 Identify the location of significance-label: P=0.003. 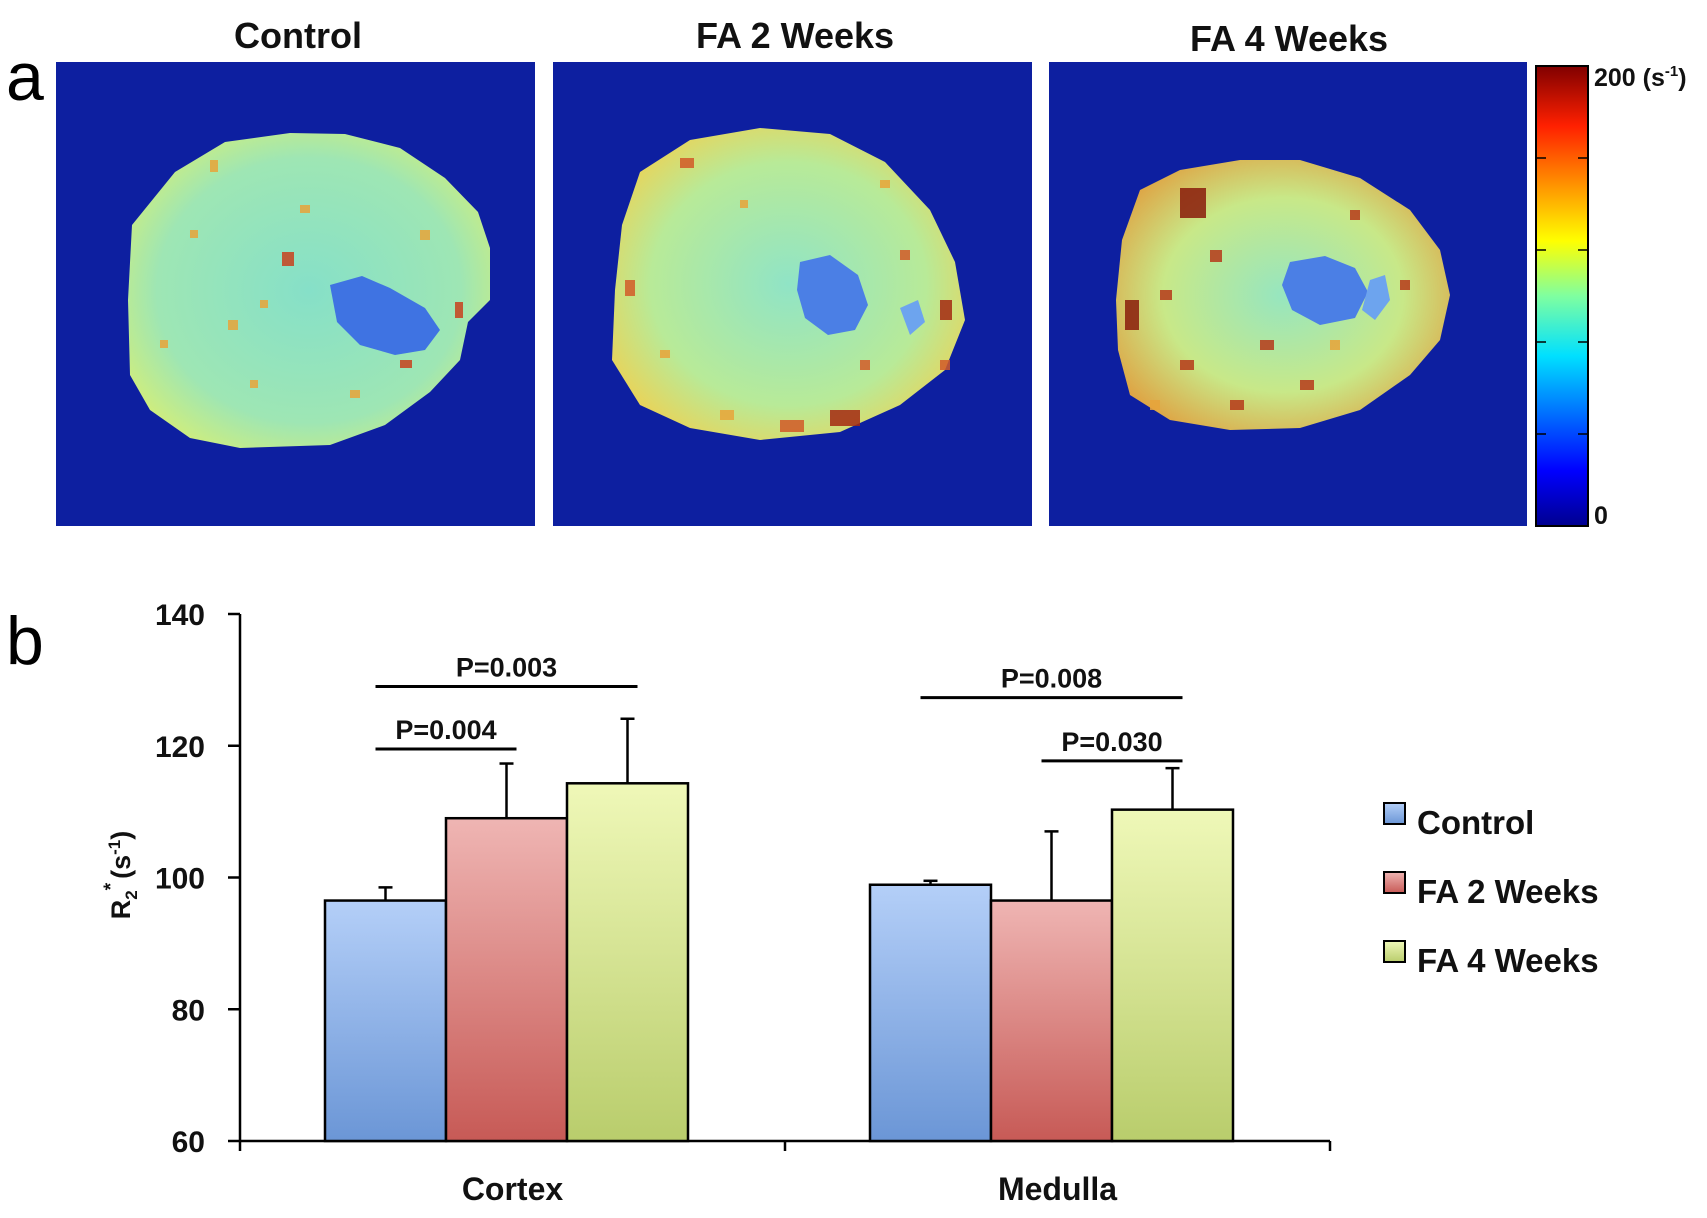
(506, 667).